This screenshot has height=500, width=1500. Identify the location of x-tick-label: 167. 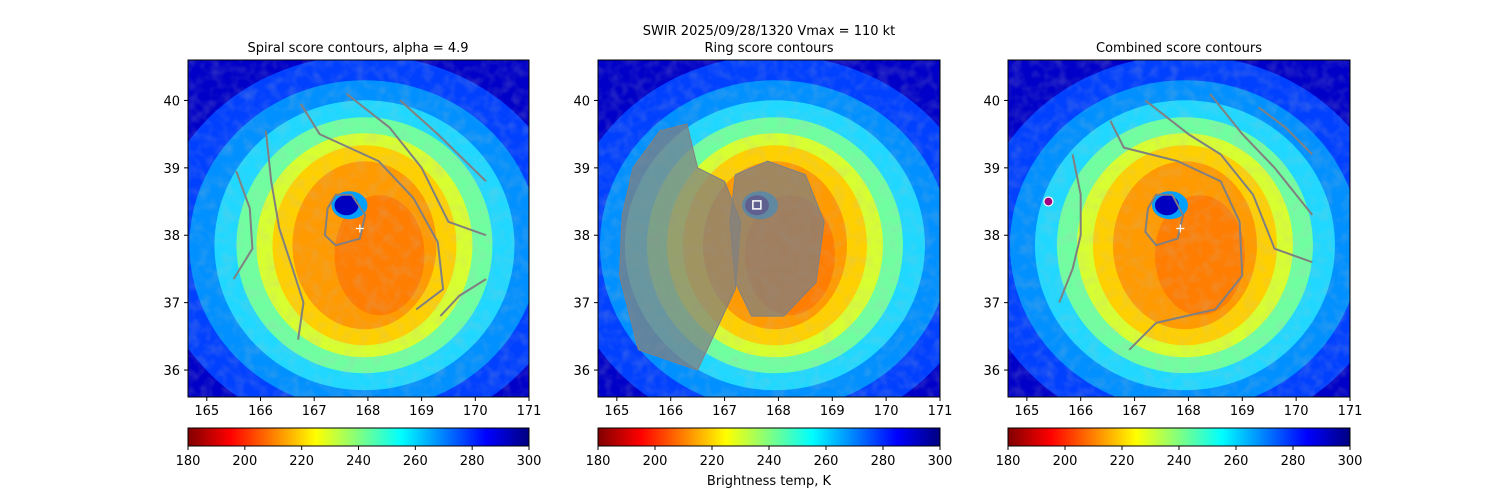
(314, 411).